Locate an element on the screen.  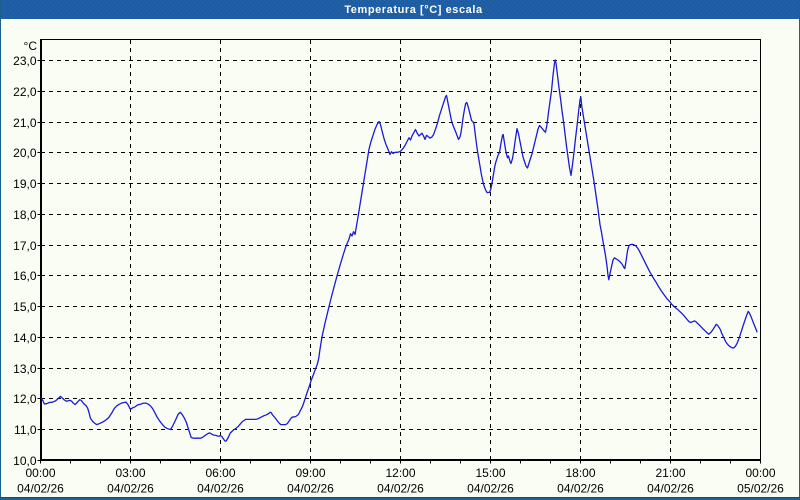
svg-text: 03:00 is located at coordinates (130, 473).